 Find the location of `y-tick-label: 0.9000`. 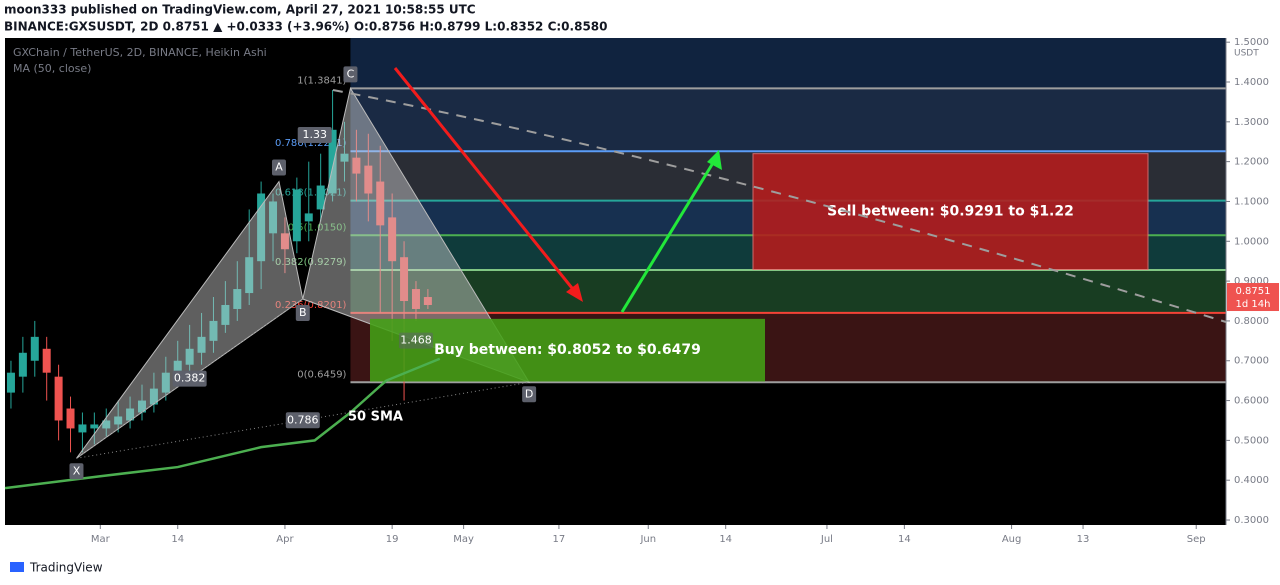

y-tick-label: 0.9000 is located at coordinates (1251, 281).